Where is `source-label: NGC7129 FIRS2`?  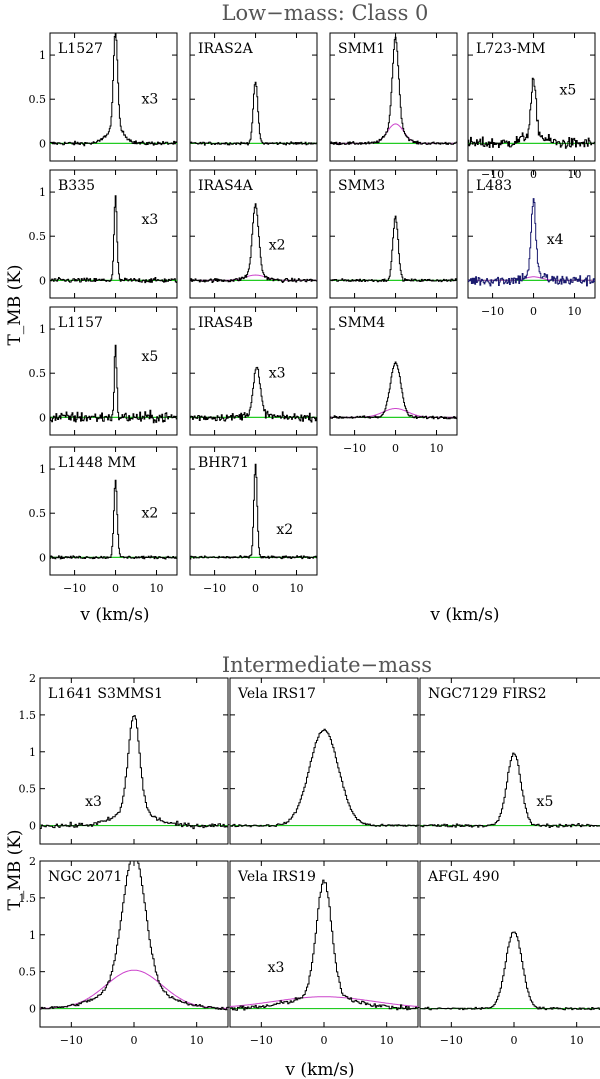 source-label: NGC7129 FIRS2 is located at coordinates (487, 694).